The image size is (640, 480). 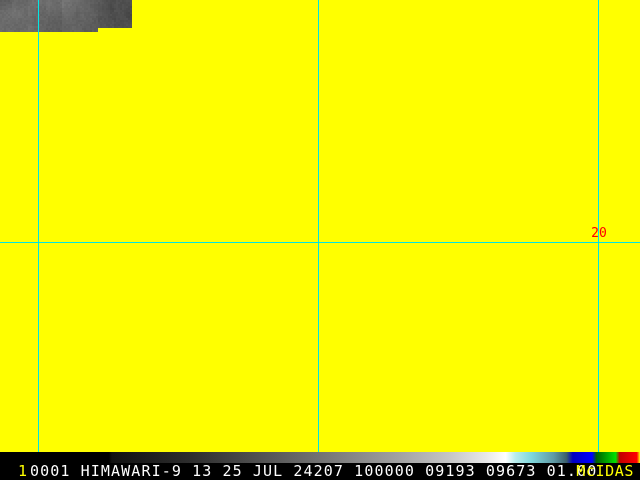 What do you see at coordinates (23, 471) in the screenshot?
I see `frame-sequence-number: 1` at bounding box center [23, 471].